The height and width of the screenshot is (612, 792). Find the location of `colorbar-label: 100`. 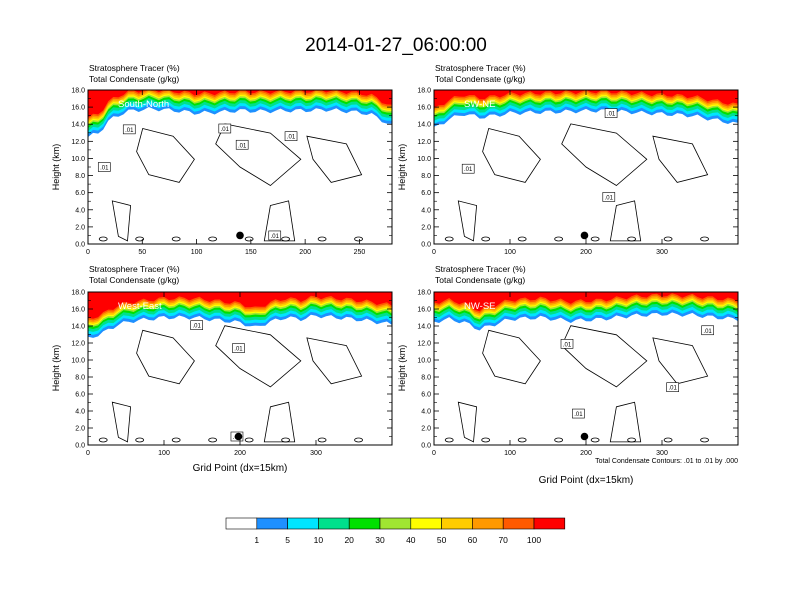

colorbar-label: 100 is located at coordinates (534, 540).